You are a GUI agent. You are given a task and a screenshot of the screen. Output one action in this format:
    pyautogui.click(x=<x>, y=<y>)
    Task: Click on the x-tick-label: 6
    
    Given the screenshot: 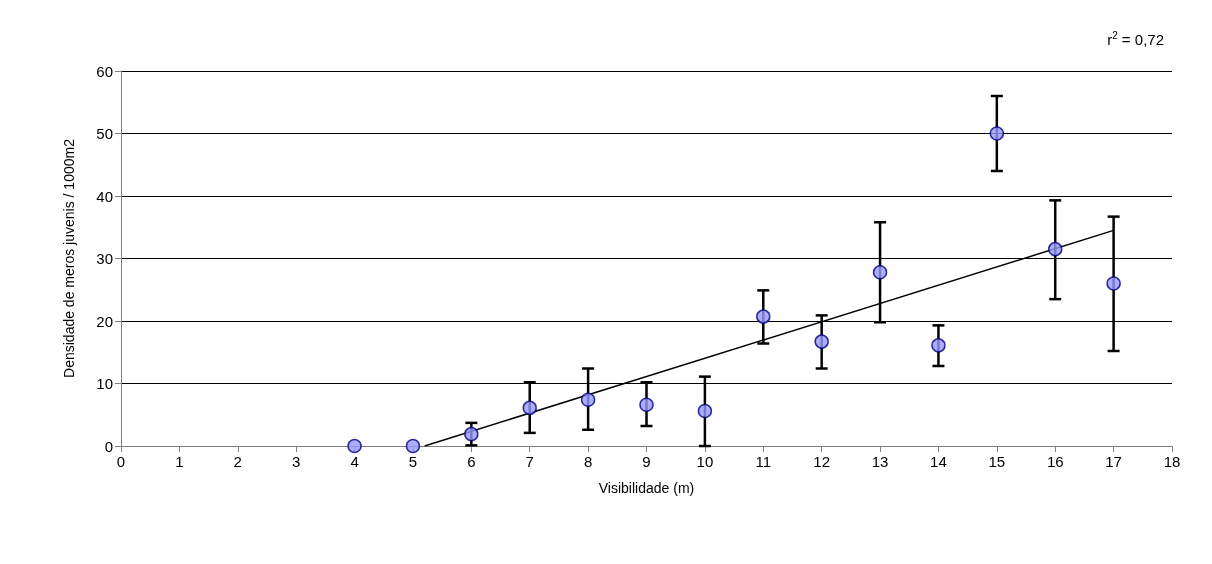 What is the action you would take?
    pyautogui.click(x=471, y=461)
    